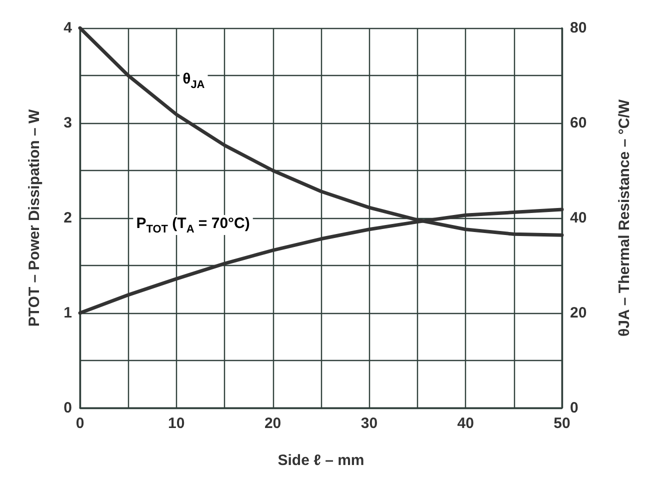 This screenshot has width=659, height=504. Describe the element at coordinates (562, 423) in the screenshot. I see `x-tick-label: 50` at that location.